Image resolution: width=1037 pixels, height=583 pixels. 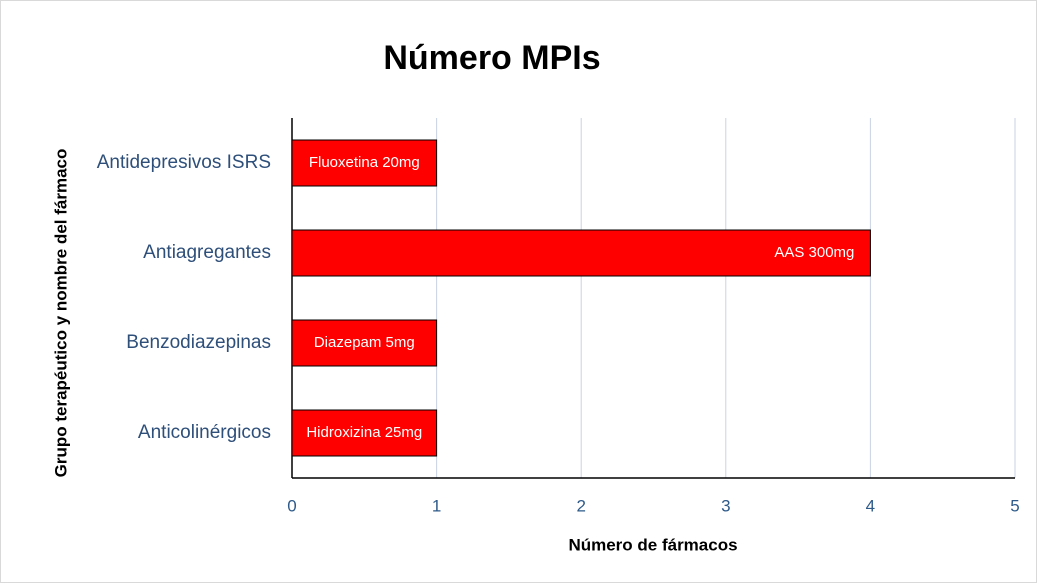 What do you see at coordinates (870, 505) in the screenshot?
I see `x-tick-label: 4` at bounding box center [870, 505].